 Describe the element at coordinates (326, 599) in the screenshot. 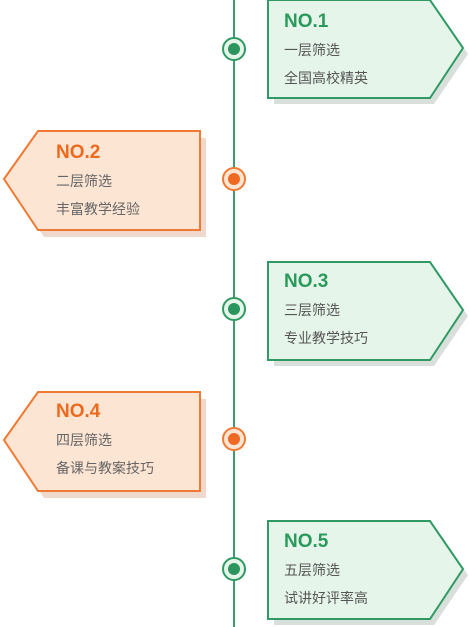

I see `step-detail: 试讲好评率高` at that location.